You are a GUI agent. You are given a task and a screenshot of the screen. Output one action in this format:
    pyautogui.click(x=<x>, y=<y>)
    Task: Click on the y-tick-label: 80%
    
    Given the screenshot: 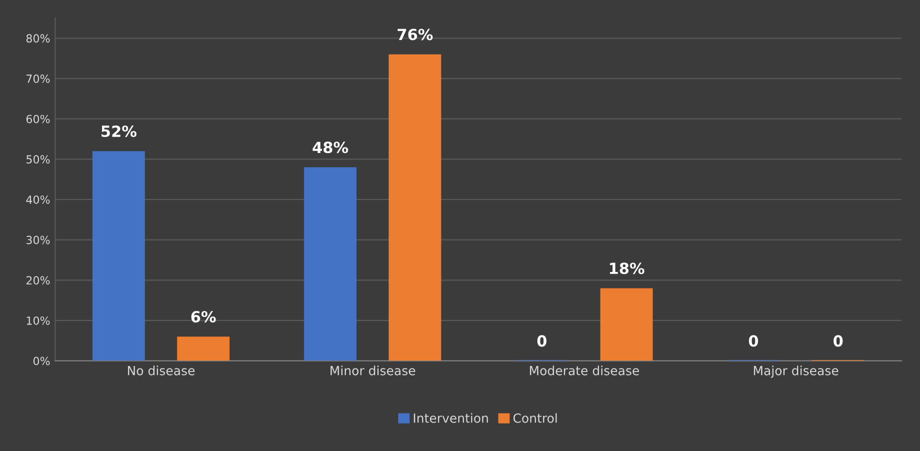 What is the action you would take?
    pyautogui.click(x=38, y=38)
    